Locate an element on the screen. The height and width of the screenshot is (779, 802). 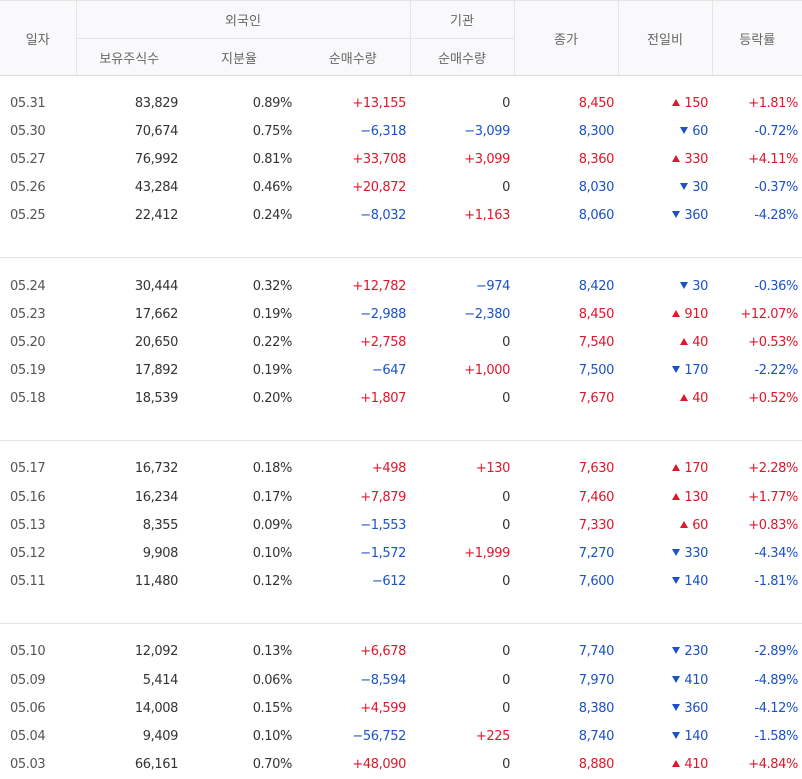
cell-close: 7,500 is located at coordinates (596, 371).